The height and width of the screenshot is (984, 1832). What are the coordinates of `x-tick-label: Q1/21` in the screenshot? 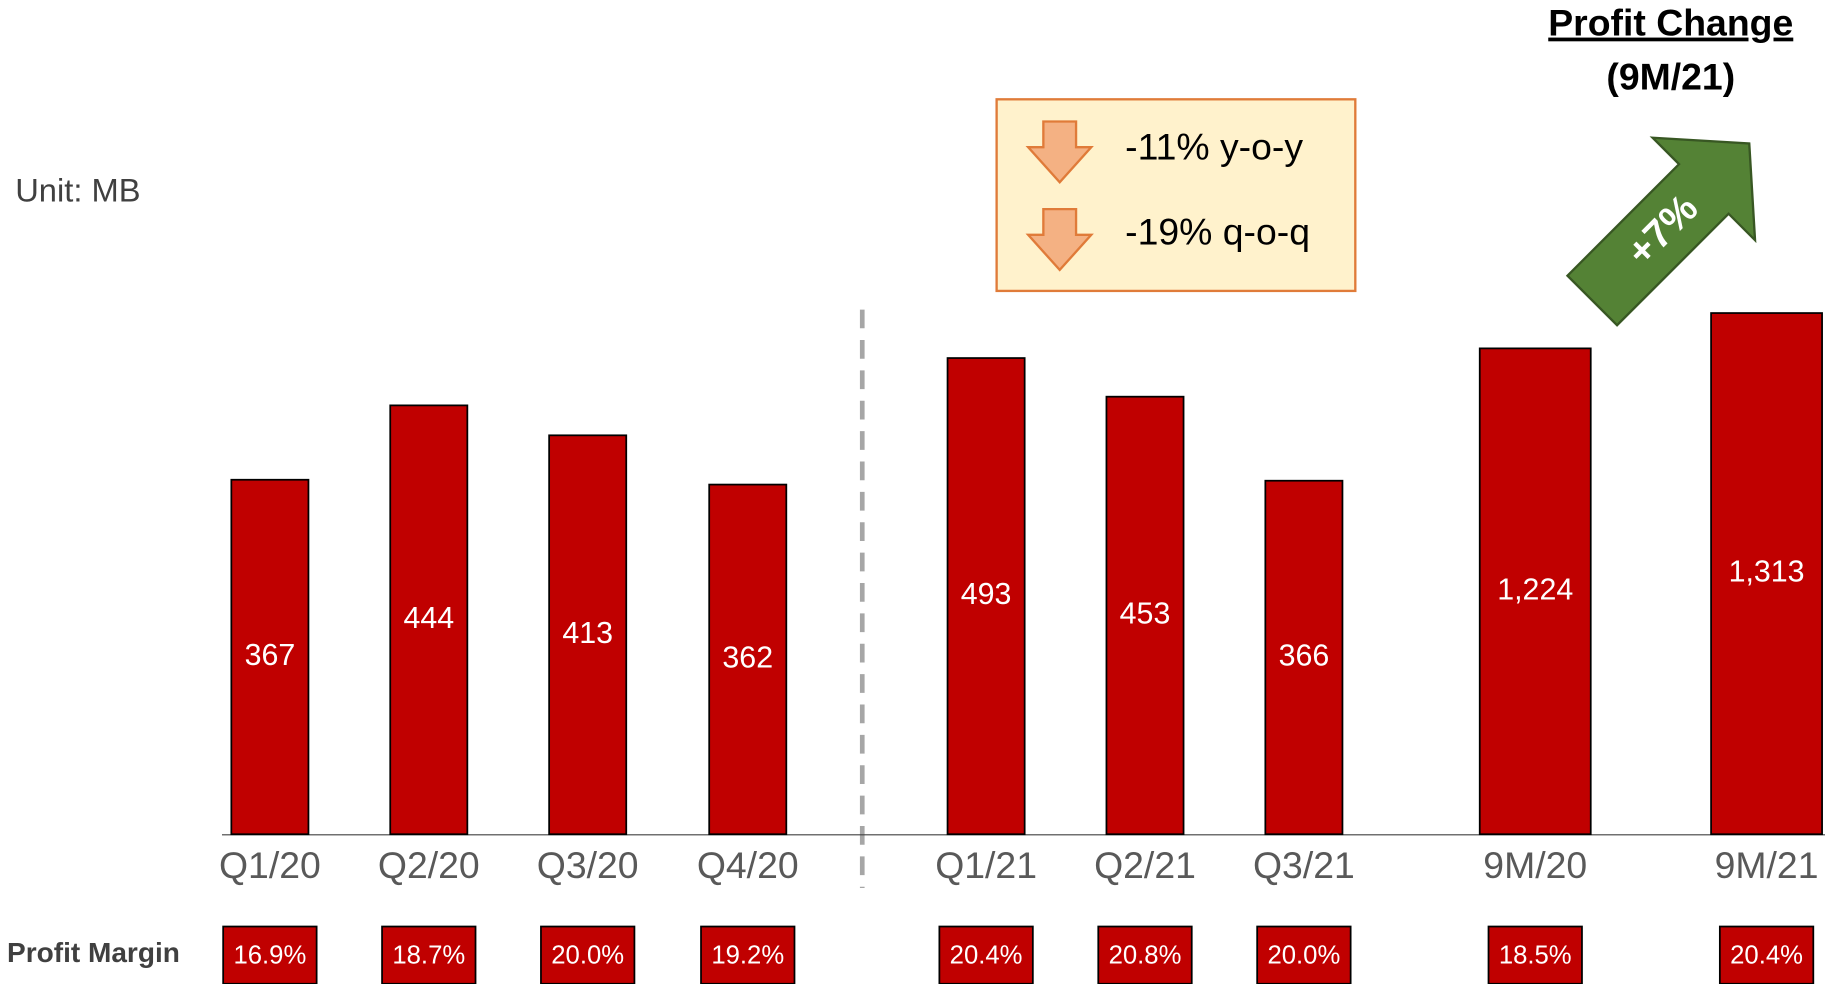 It's located at (986, 865).